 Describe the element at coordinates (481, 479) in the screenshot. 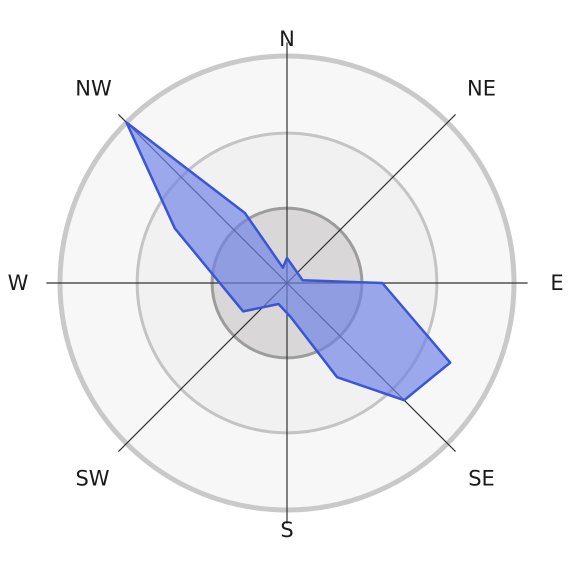

I see `label-se: SE` at that location.